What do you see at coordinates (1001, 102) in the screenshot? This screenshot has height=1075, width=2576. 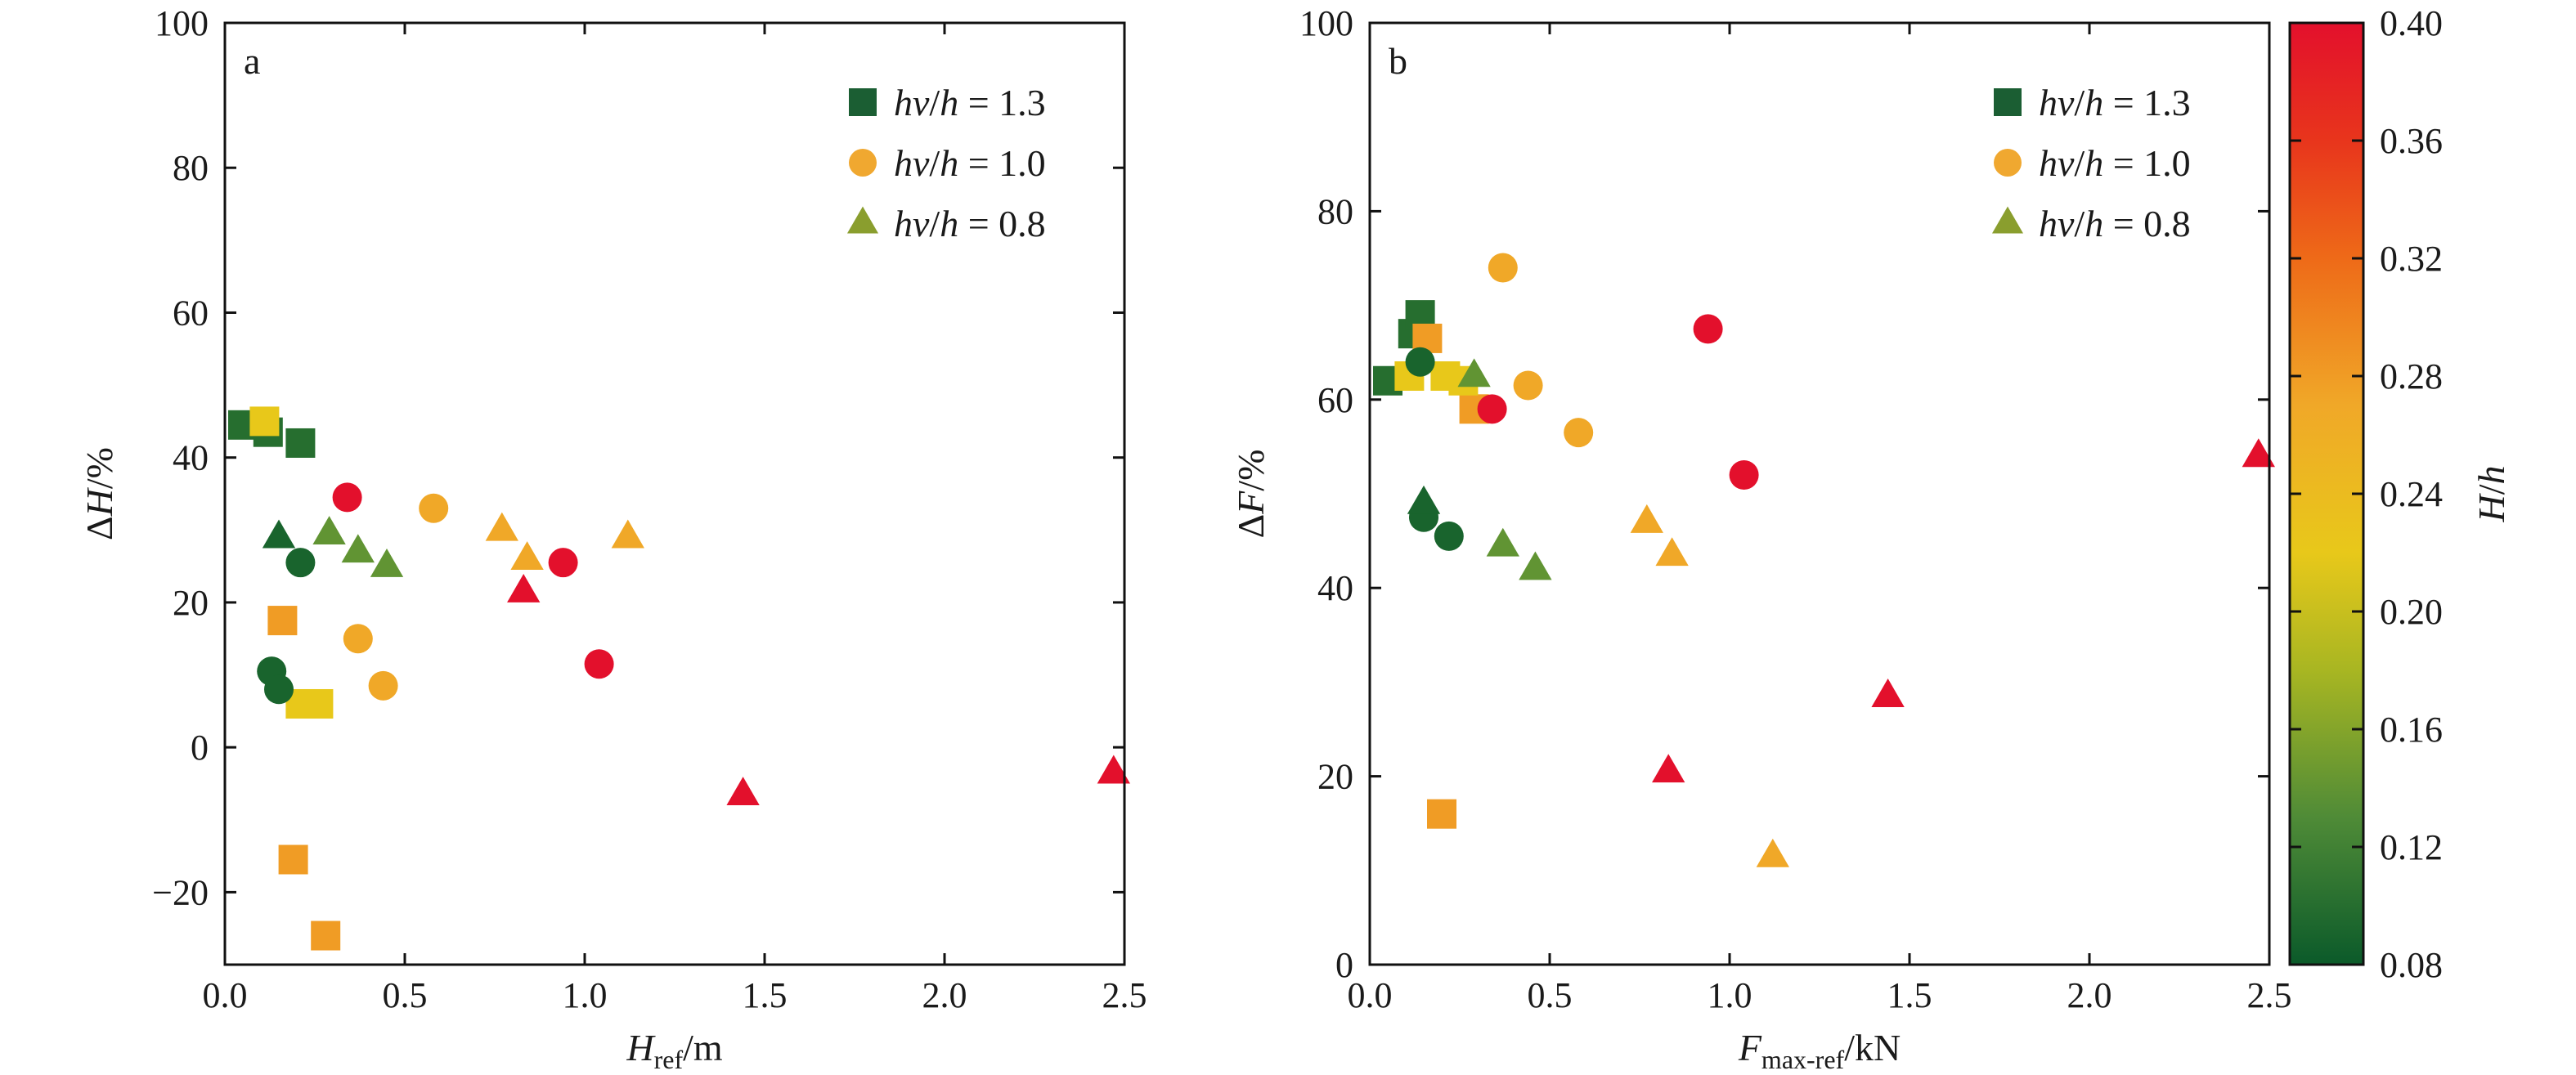 I see `panel-a-legend-label-part: = 1.3` at bounding box center [1001, 102].